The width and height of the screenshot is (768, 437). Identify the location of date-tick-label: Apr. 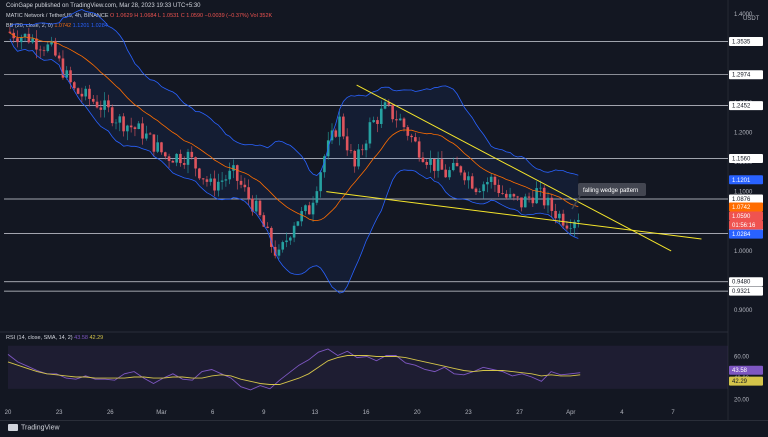
(570, 413).